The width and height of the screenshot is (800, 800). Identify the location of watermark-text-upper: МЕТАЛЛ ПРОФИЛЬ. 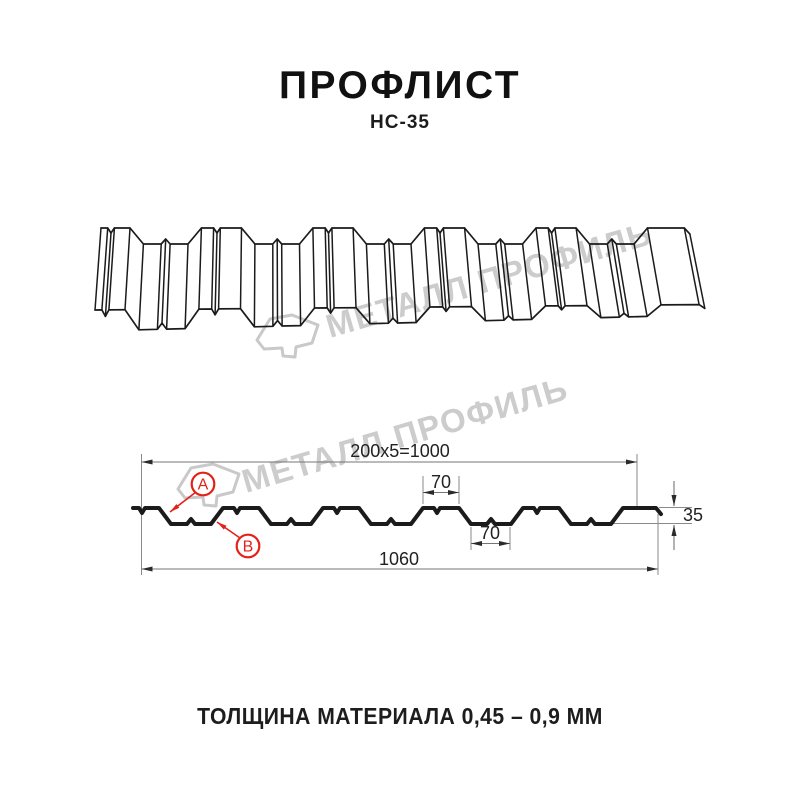
(489, 279).